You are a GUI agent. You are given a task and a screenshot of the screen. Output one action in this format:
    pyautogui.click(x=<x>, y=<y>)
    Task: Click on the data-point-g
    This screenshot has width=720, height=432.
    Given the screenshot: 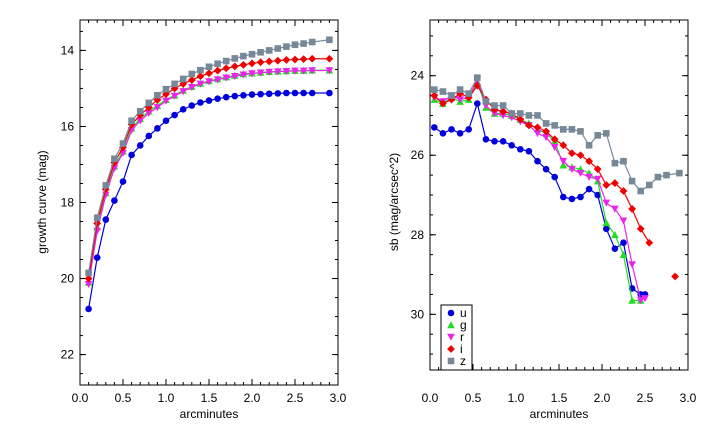 What is the action you would take?
    pyautogui.click(x=623, y=254)
    